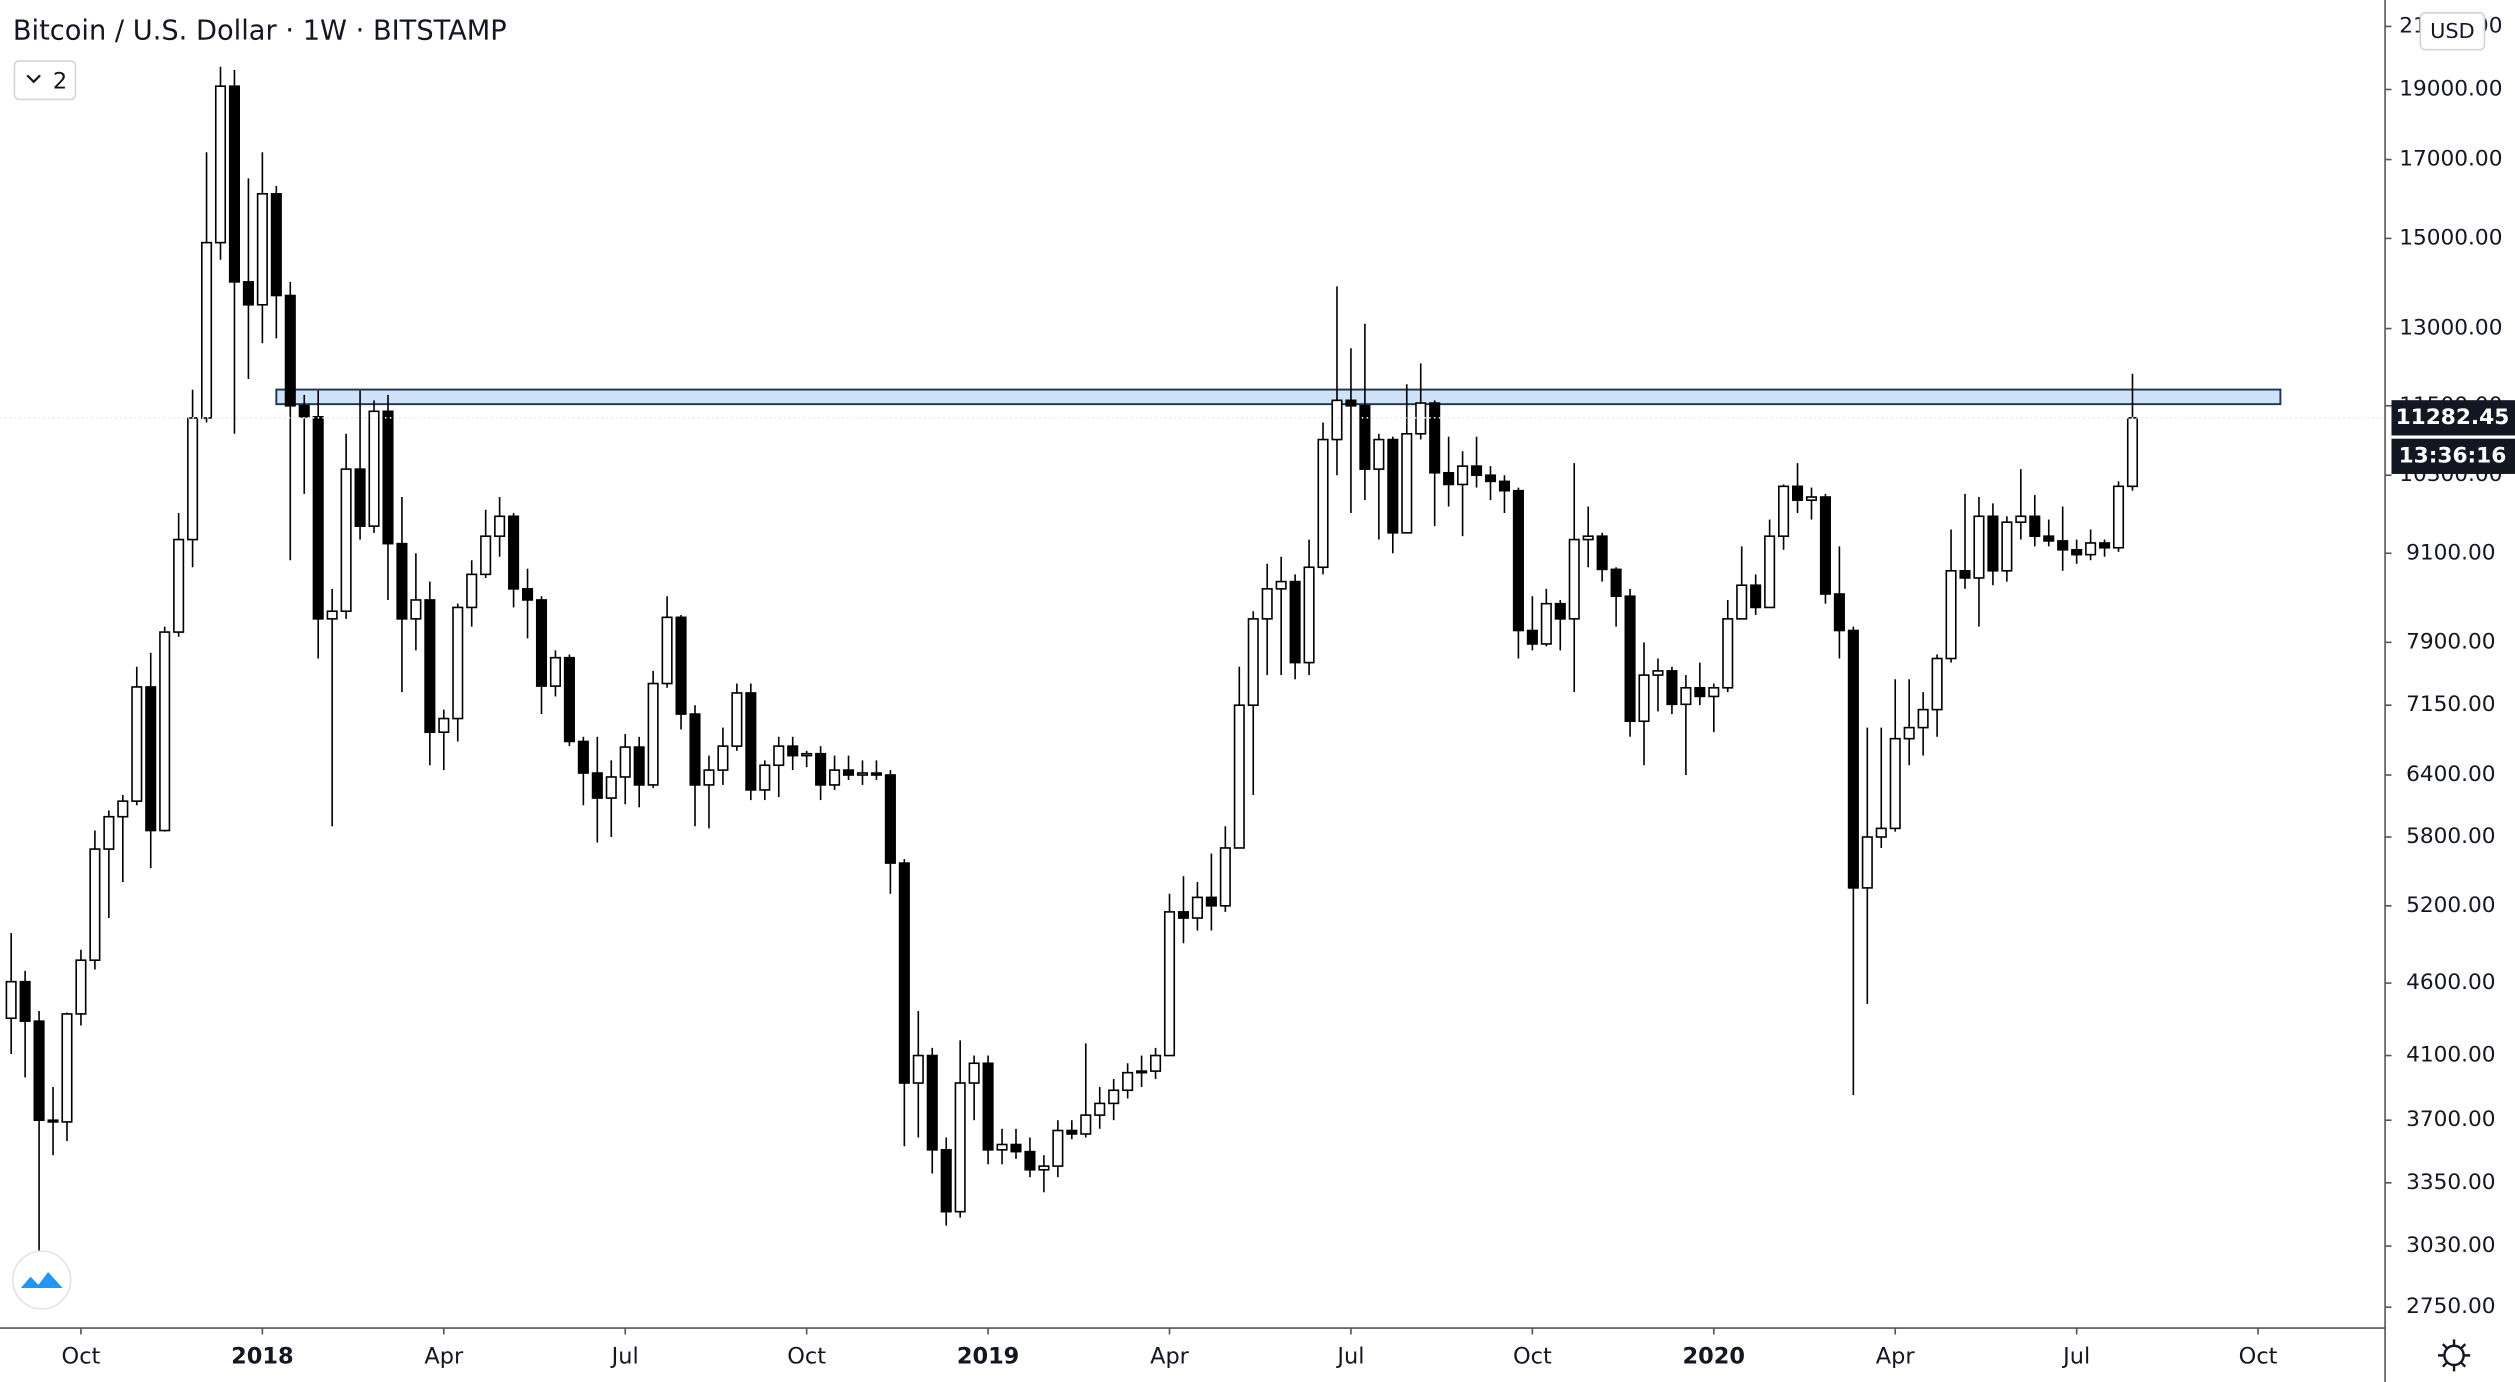  Describe the element at coordinates (2453, 417) in the screenshot. I see `last-price-label: 11282.45` at that location.